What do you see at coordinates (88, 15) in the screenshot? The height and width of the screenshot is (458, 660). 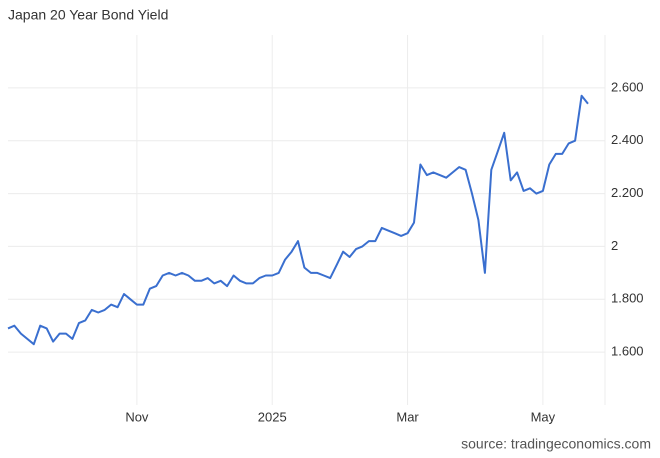 I see `chart-title: Japan 20 Year Bond Yield` at bounding box center [88, 15].